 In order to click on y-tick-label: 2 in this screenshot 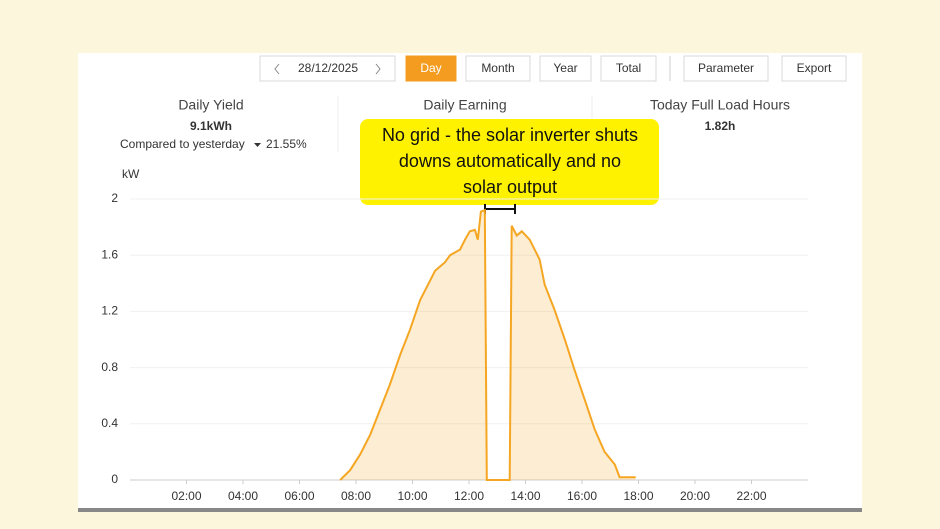, I will do `click(114, 198)`.